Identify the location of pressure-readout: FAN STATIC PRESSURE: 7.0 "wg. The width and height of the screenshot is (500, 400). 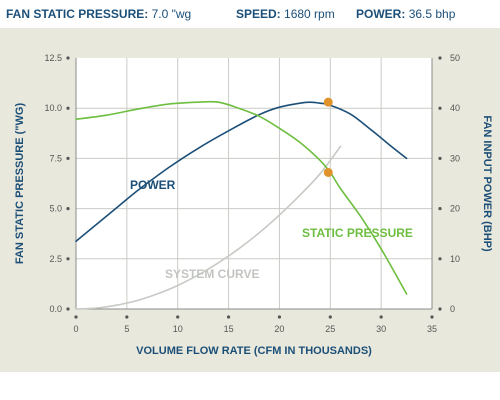
(98, 14).